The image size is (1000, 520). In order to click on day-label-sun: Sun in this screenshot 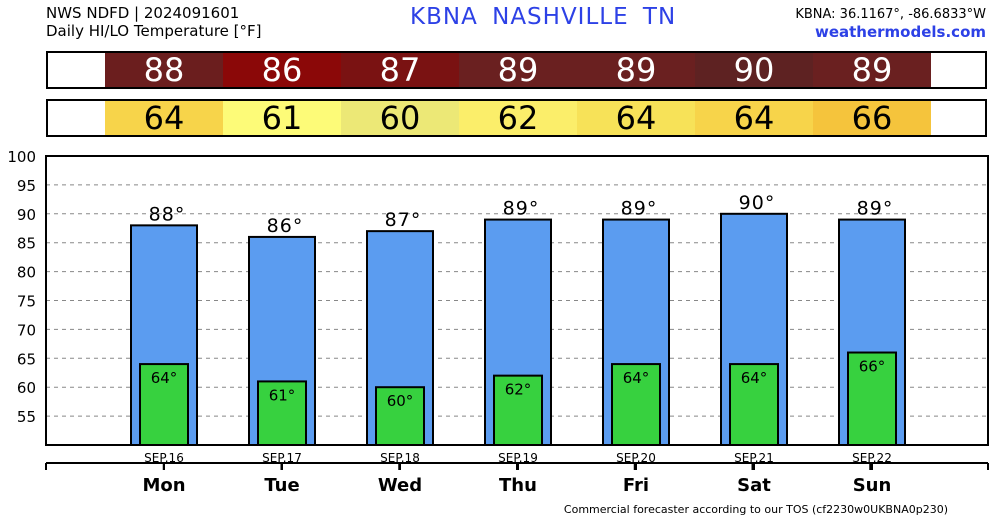, I will do `click(872, 485)`.